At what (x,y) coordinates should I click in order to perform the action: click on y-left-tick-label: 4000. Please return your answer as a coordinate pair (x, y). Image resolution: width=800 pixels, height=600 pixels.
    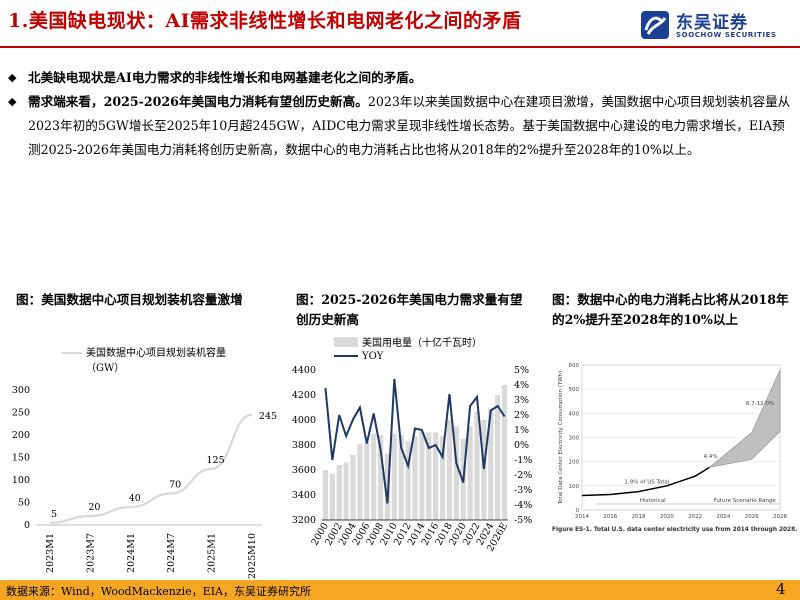
    Looking at the image, I should click on (304, 420).